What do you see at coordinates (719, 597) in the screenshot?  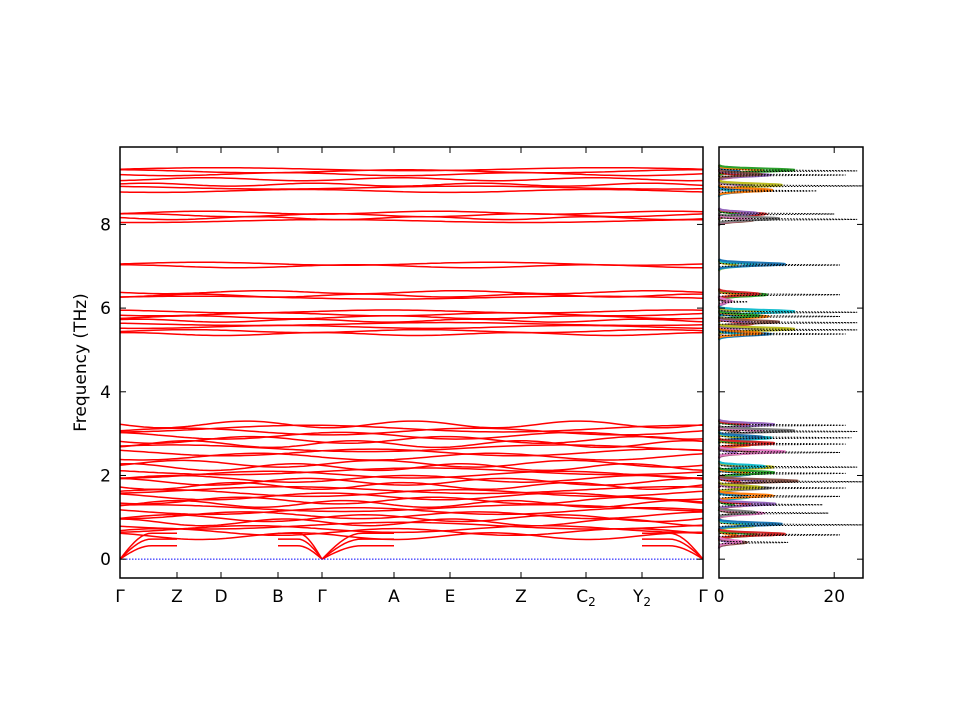 I see `dos-x-tick-label: 0` at bounding box center [719, 597].